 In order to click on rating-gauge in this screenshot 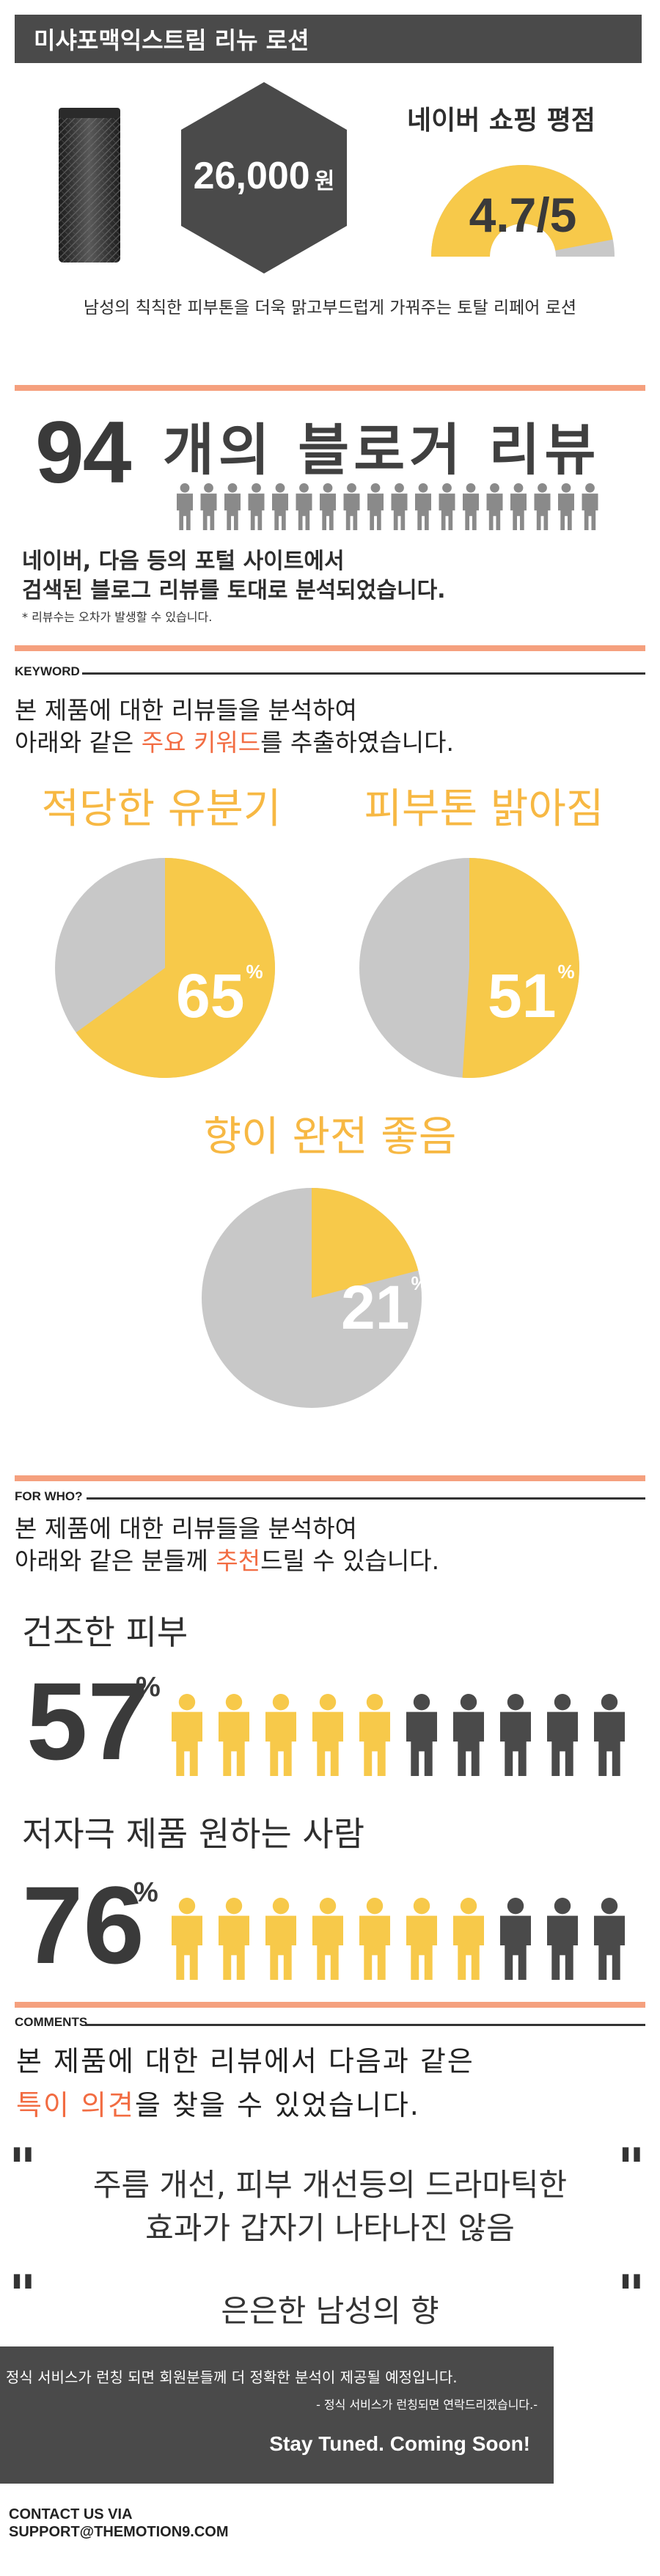, I will do `click(523, 211)`.